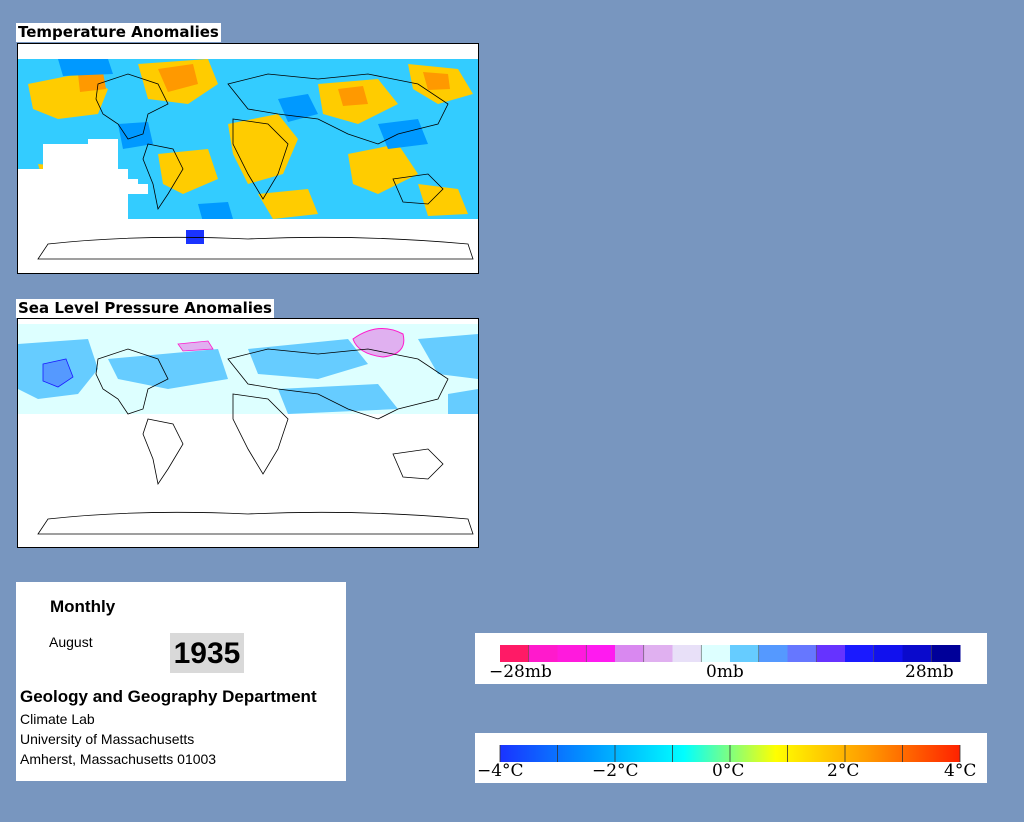 Image resolution: width=1024 pixels, height=822 pixels. I want to click on temperature-legend-label-2: 0°C, so click(728, 771).